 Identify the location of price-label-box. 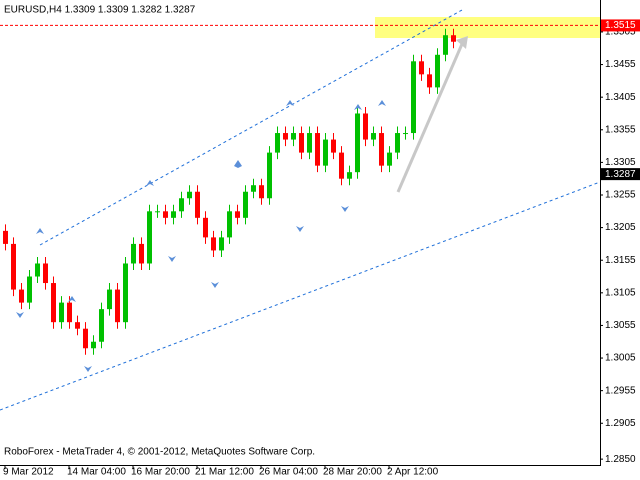
(620, 25).